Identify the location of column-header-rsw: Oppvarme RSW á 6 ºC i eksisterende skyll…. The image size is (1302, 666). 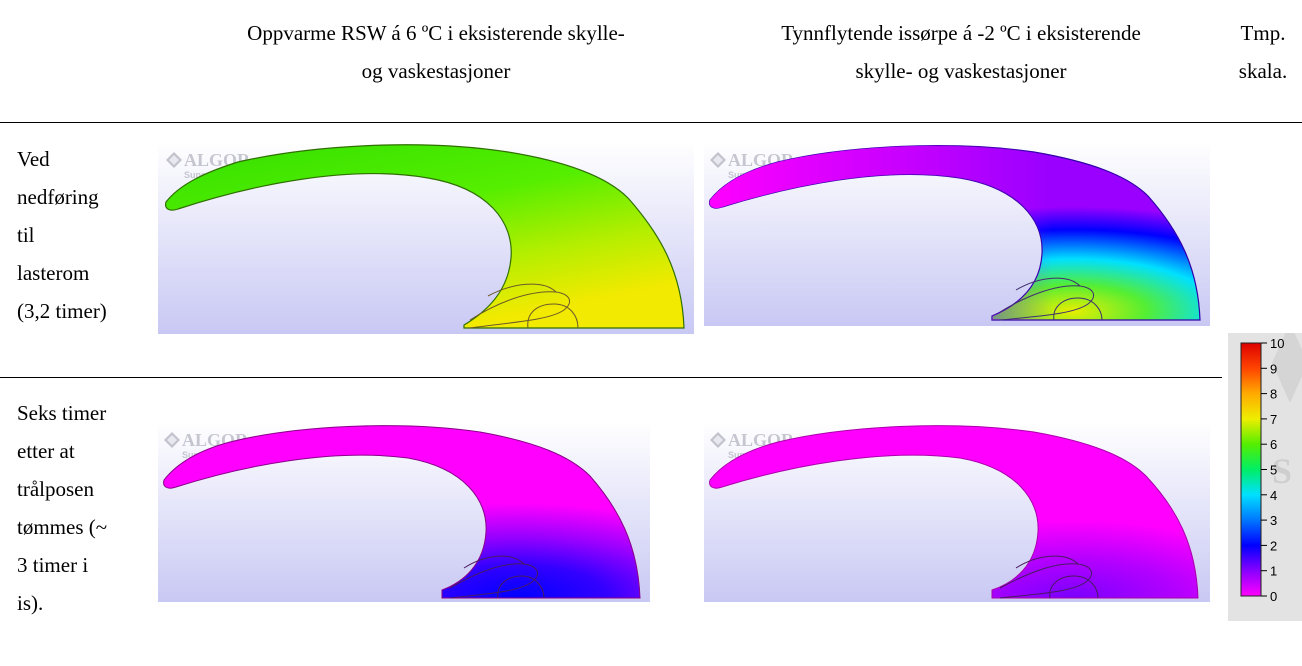
(436, 52).